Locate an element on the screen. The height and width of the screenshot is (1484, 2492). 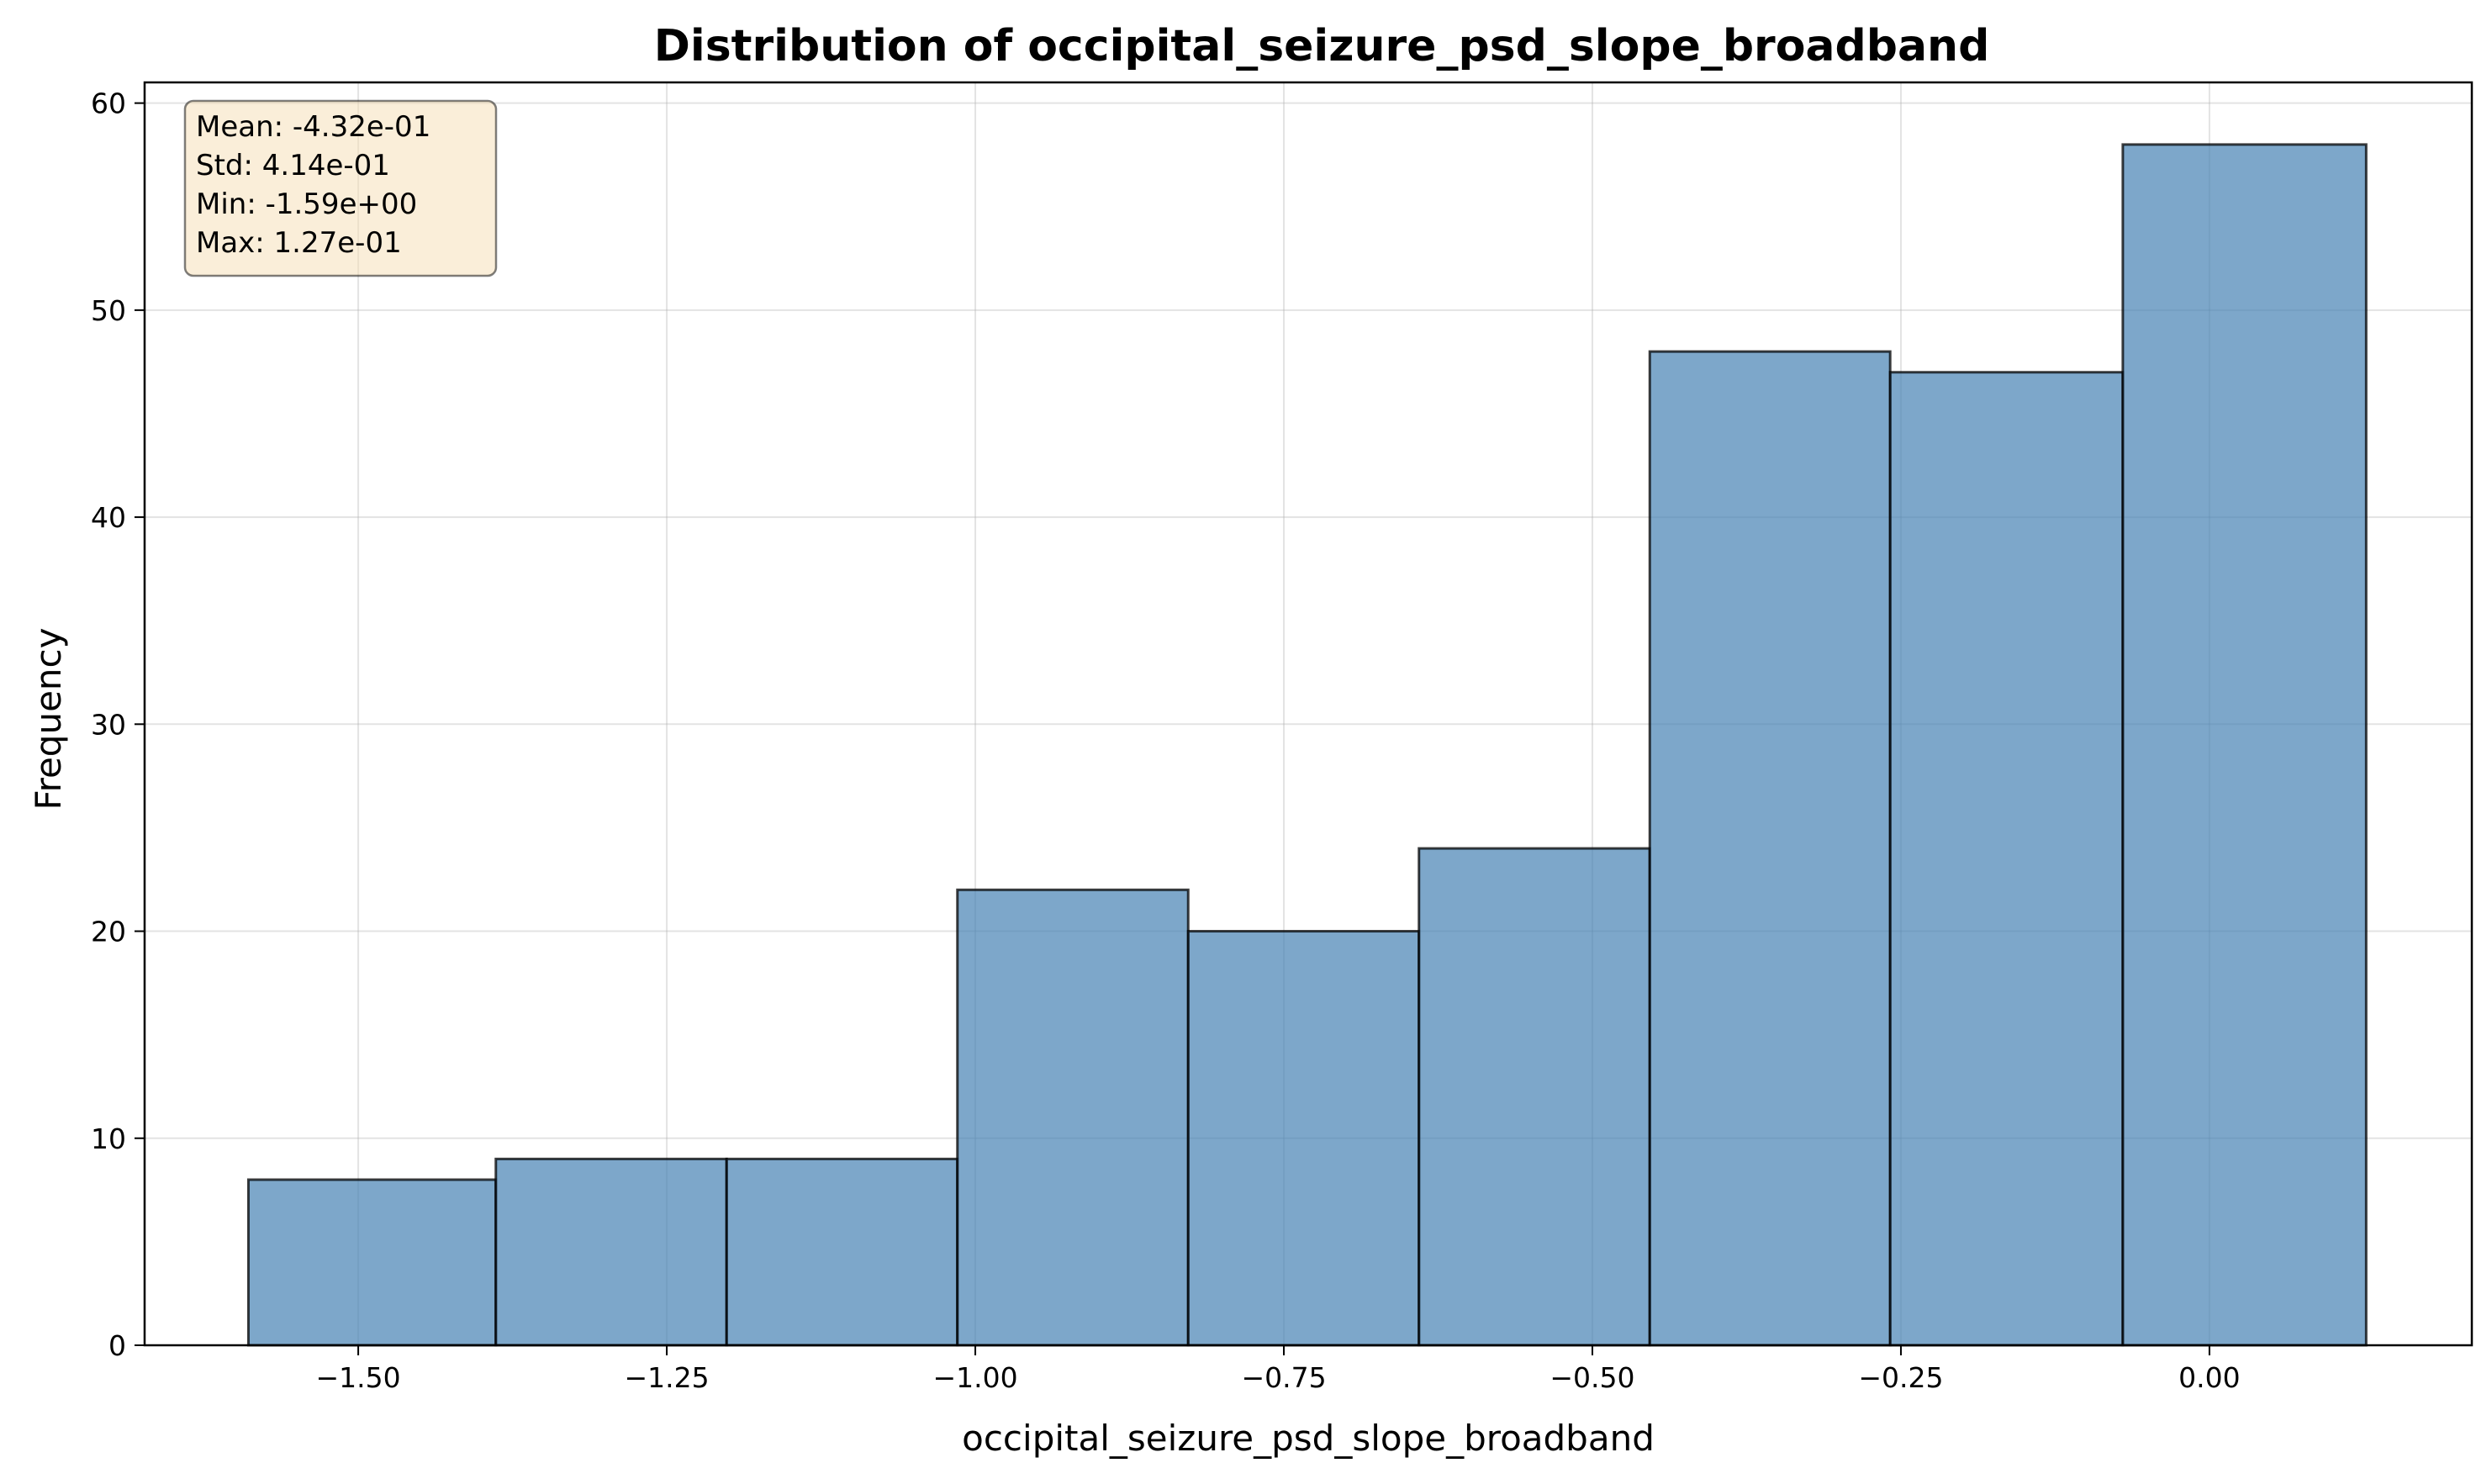
x-tick-label-6: 0.00 is located at coordinates (2209, 1377).